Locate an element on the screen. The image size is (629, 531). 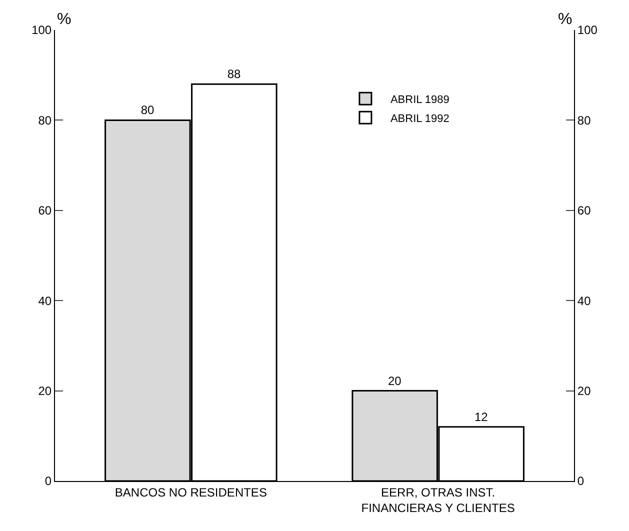
data-label: 20 is located at coordinates (395, 381).